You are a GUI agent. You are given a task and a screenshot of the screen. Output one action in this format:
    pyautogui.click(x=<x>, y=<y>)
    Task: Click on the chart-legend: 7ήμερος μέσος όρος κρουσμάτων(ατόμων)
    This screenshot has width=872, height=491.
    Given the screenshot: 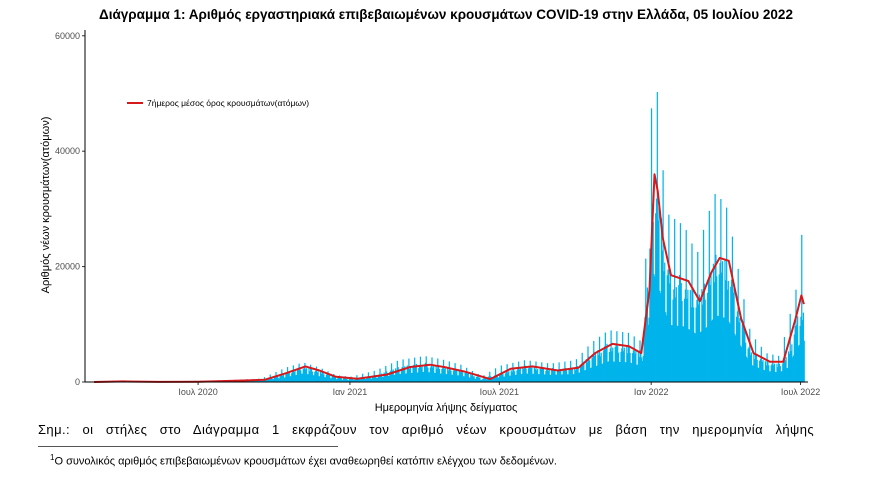 What is the action you would take?
    pyautogui.click(x=218, y=103)
    